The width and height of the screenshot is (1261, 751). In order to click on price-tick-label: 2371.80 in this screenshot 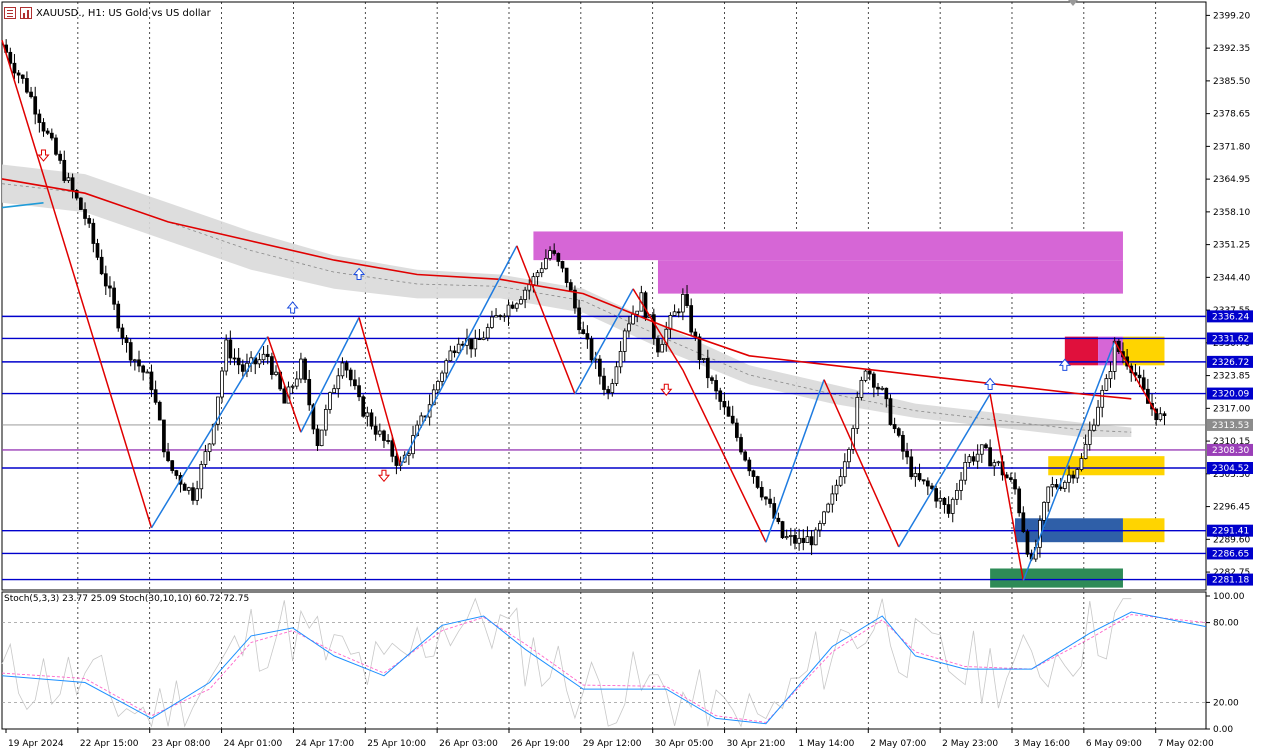, I will do `click(1231, 147)`.